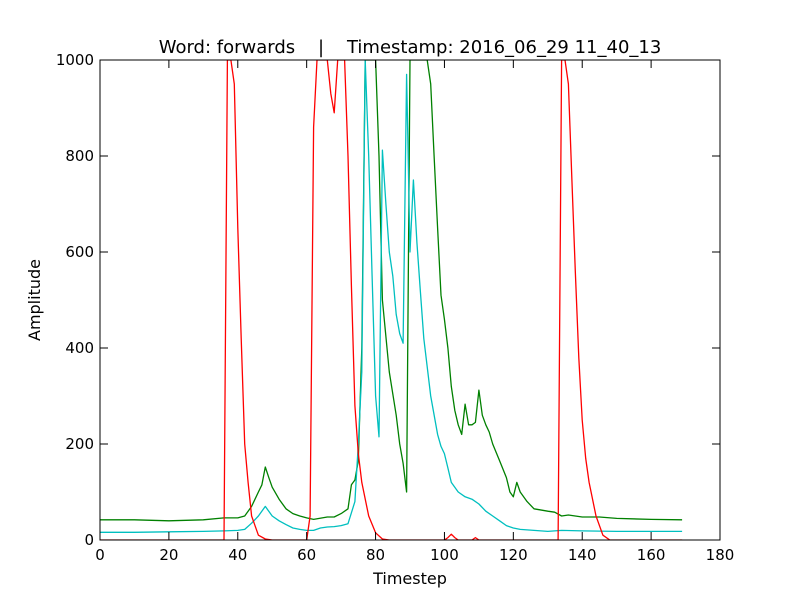  What do you see at coordinates (375, 555) in the screenshot?
I see `x-tick-label: 80` at bounding box center [375, 555].